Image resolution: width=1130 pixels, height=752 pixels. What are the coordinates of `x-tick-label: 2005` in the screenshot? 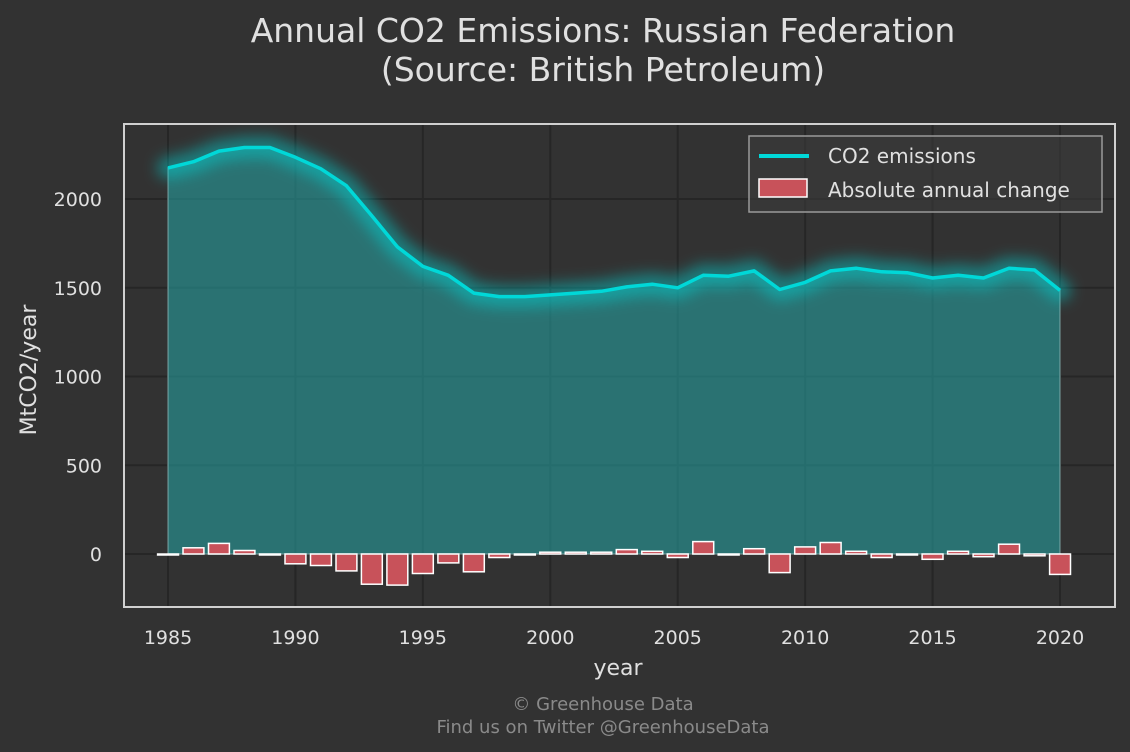 It's located at (678, 638).